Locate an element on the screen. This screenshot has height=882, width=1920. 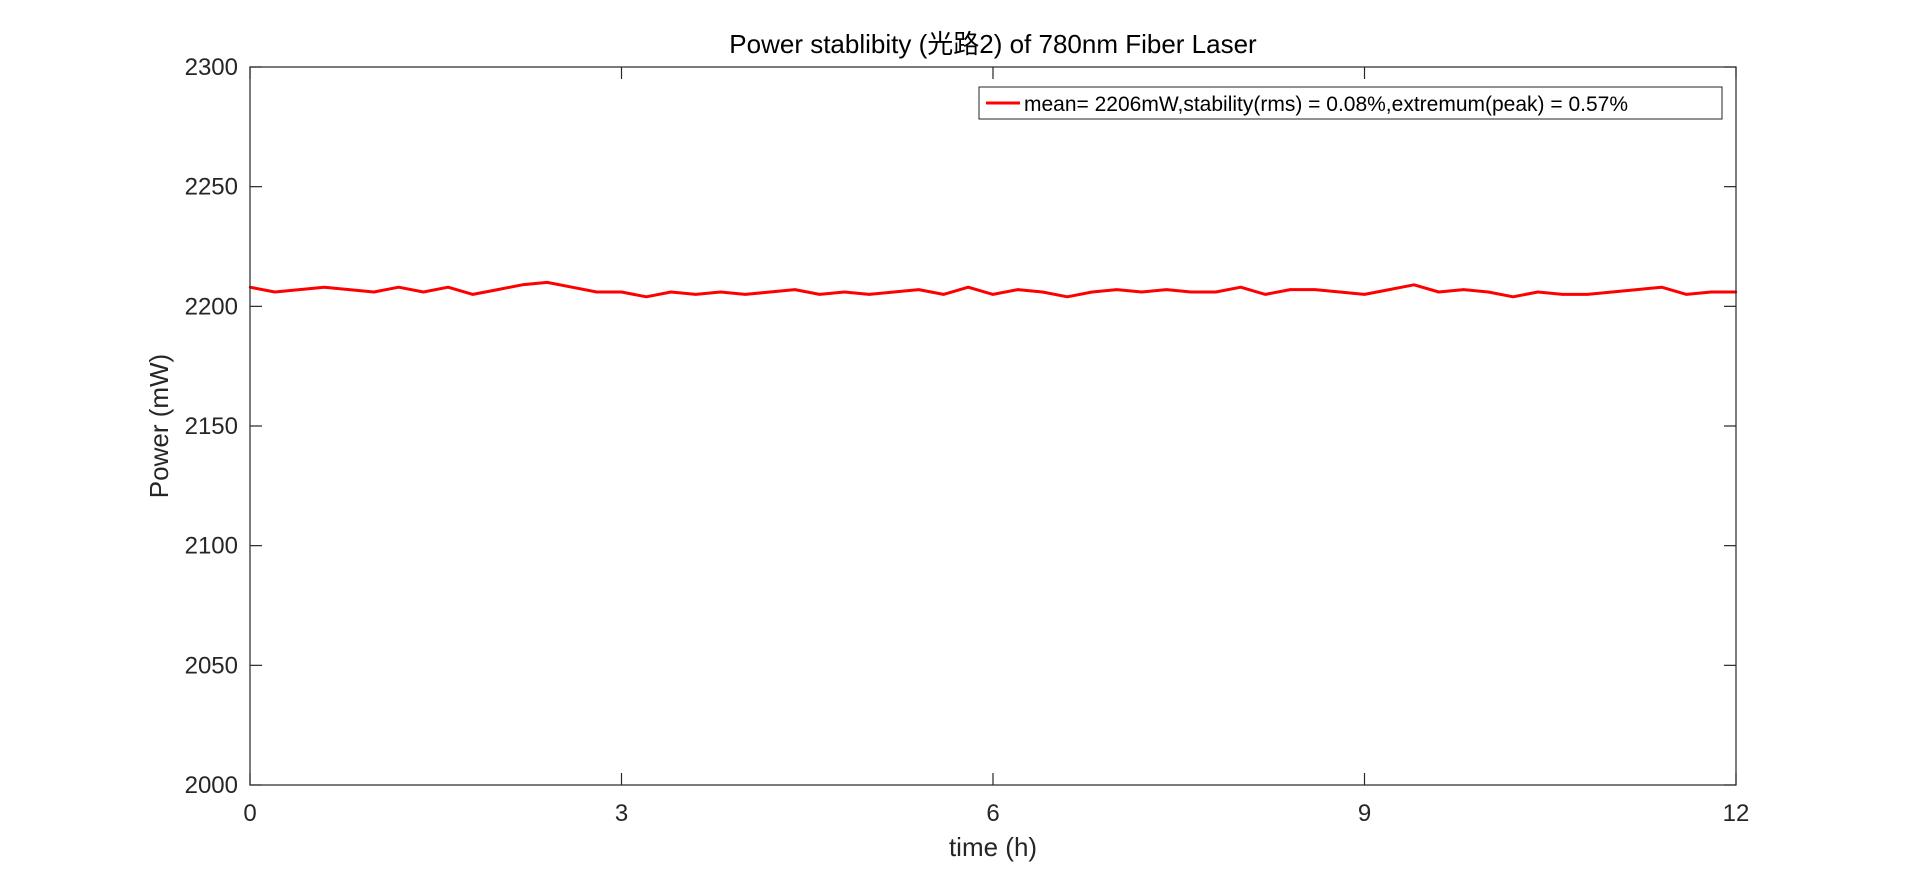
x-tick-label: 0 is located at coordinates (249, 813).